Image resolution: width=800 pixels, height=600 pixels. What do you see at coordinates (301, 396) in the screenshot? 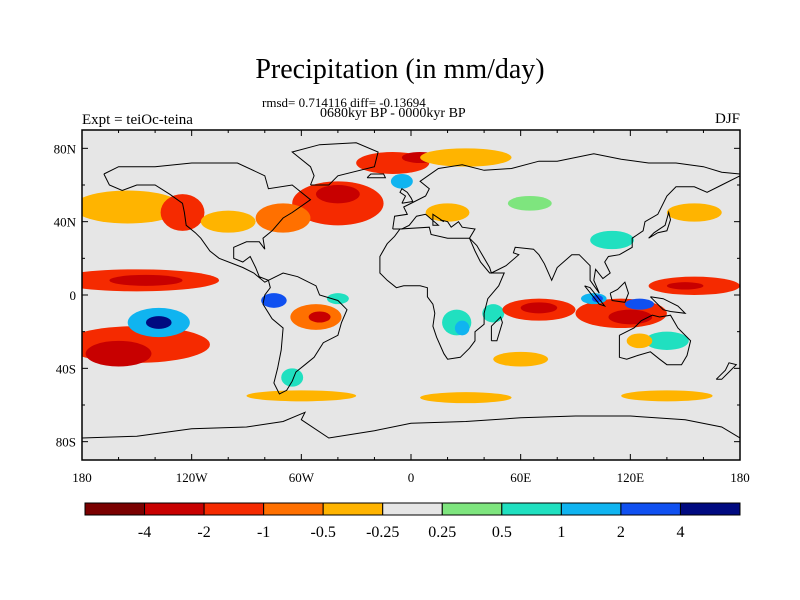
I see `anomaly-southern-ocean-dry` at bounding box center [301, 396].